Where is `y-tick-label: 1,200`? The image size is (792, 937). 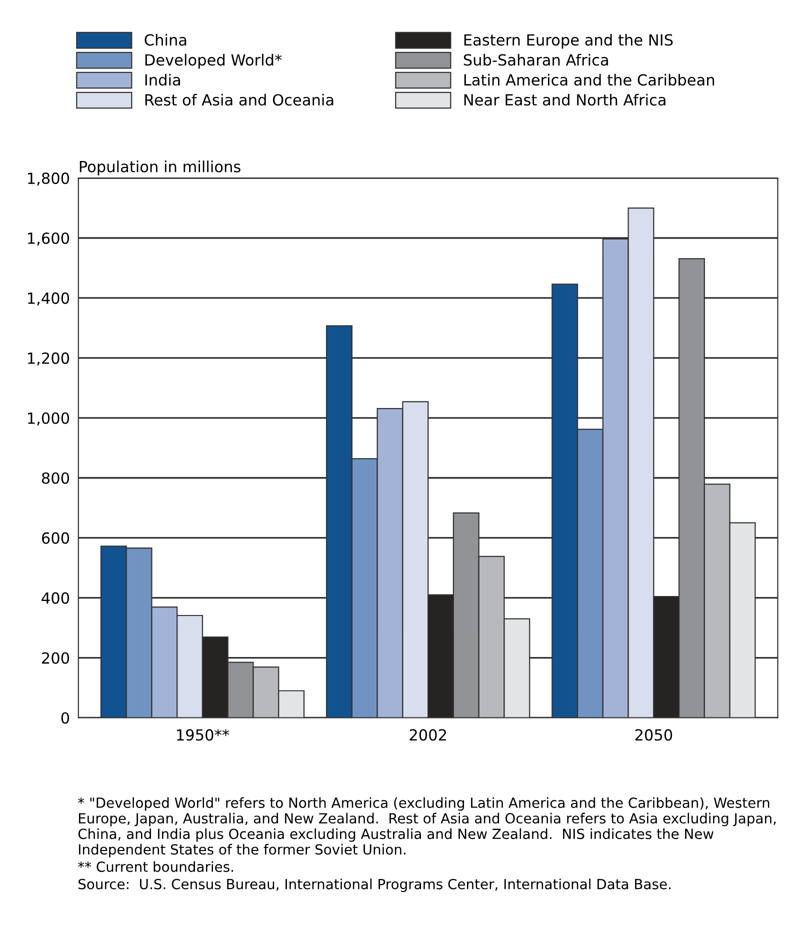
y-tick-label: 1,200 is located at coordinates (49, 359).